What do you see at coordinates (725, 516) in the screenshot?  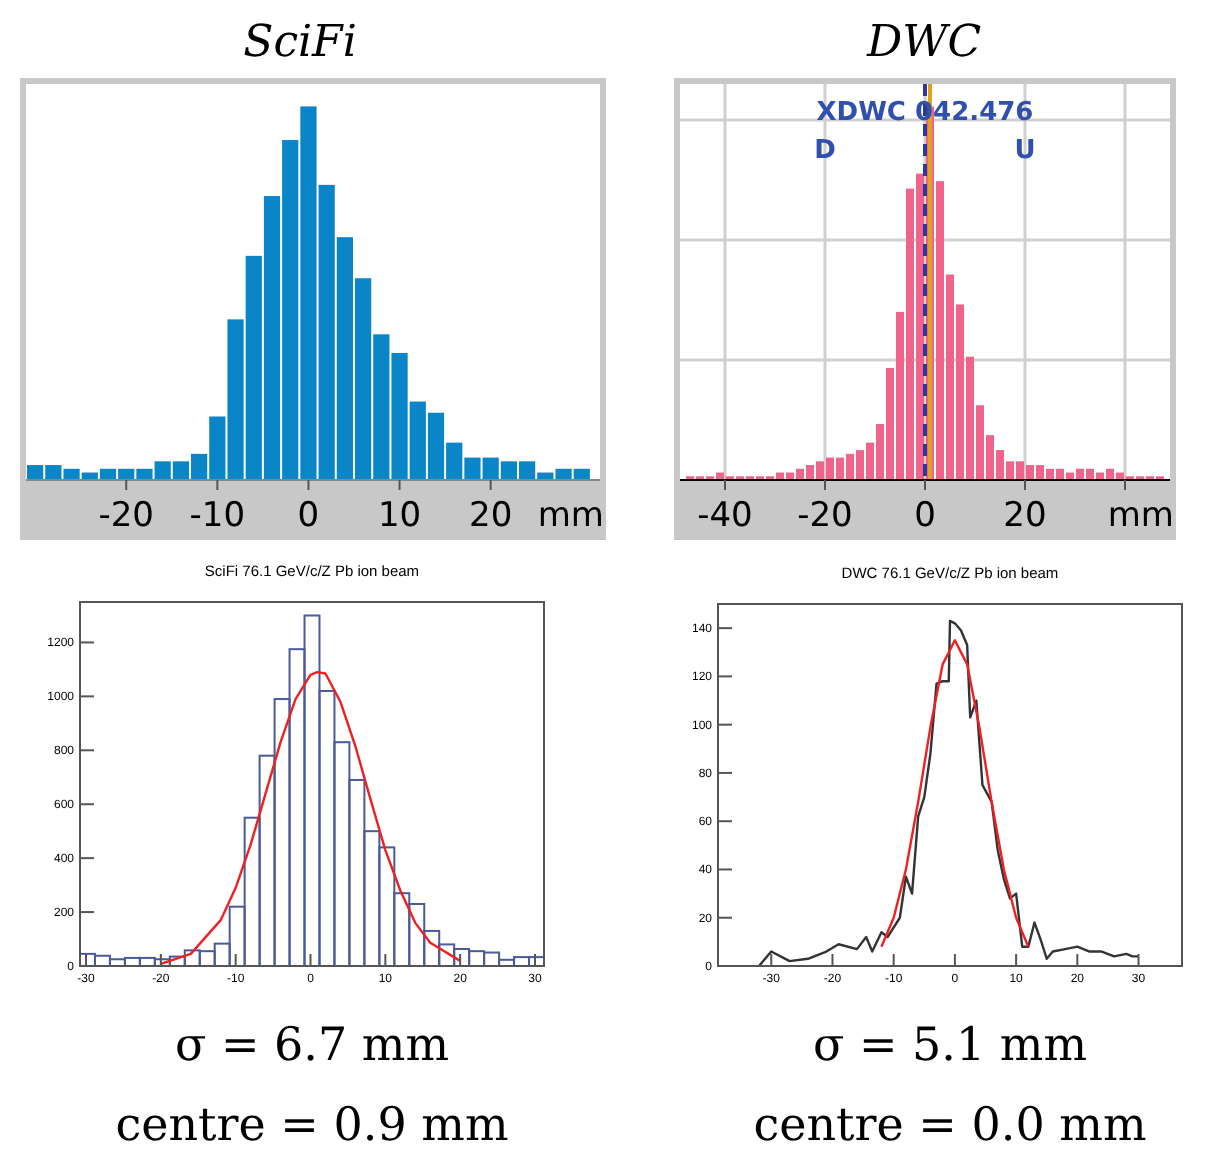 I see `x-tick-label: -40` at bounding box center [725, 516].